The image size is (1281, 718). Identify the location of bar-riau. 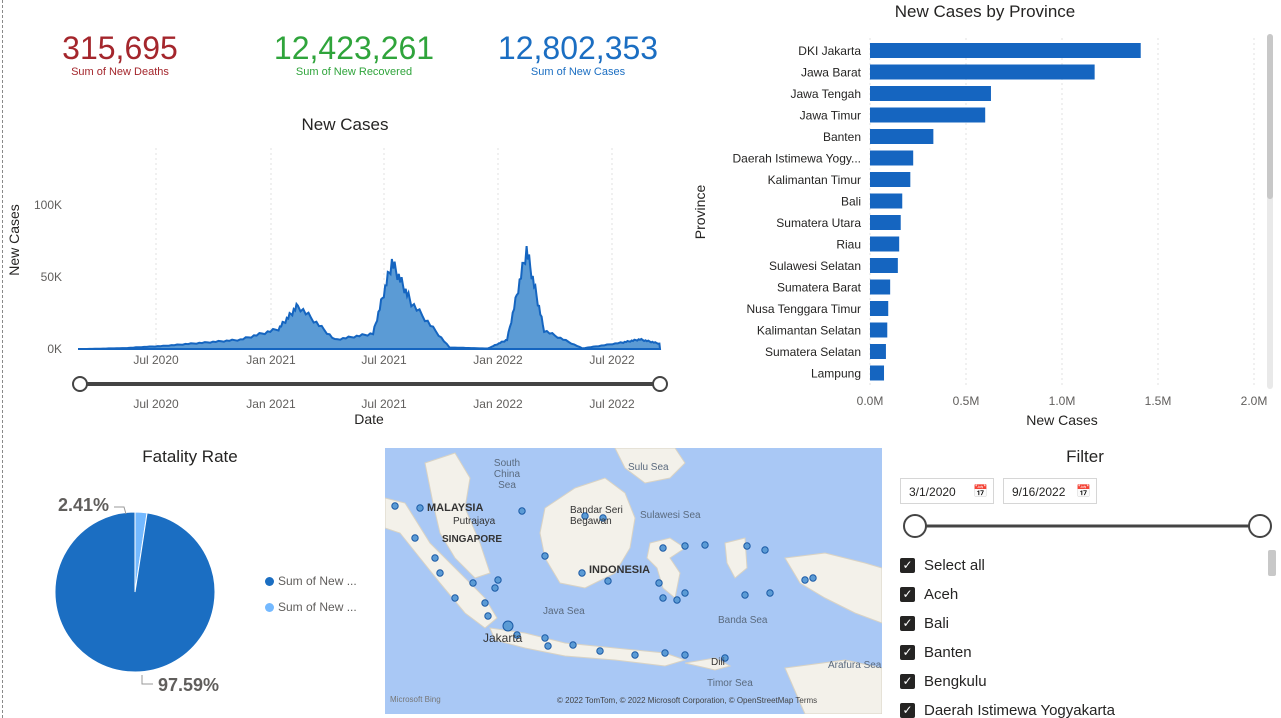
(885, 244).